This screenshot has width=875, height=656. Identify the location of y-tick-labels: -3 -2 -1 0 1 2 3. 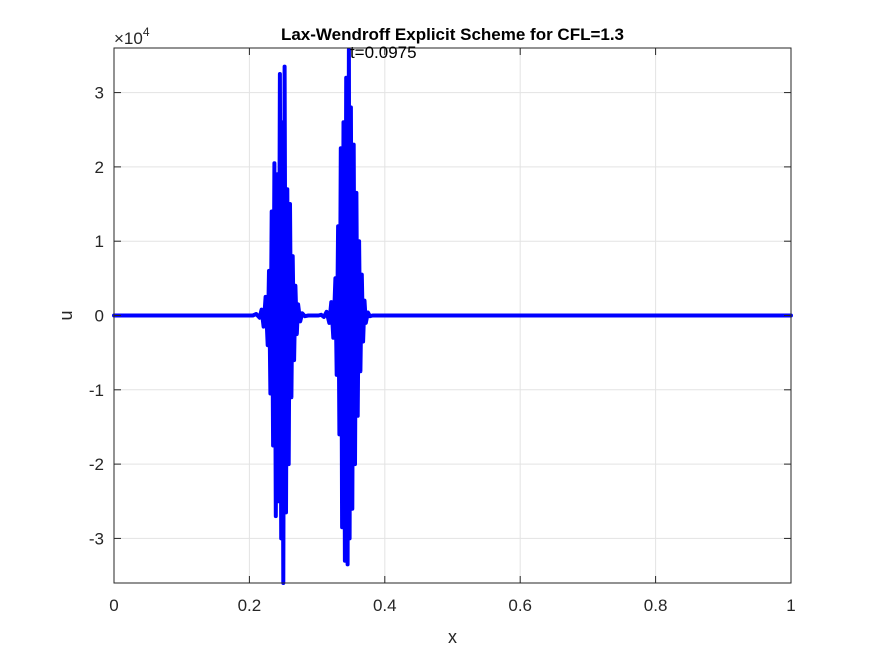
(96, 316).